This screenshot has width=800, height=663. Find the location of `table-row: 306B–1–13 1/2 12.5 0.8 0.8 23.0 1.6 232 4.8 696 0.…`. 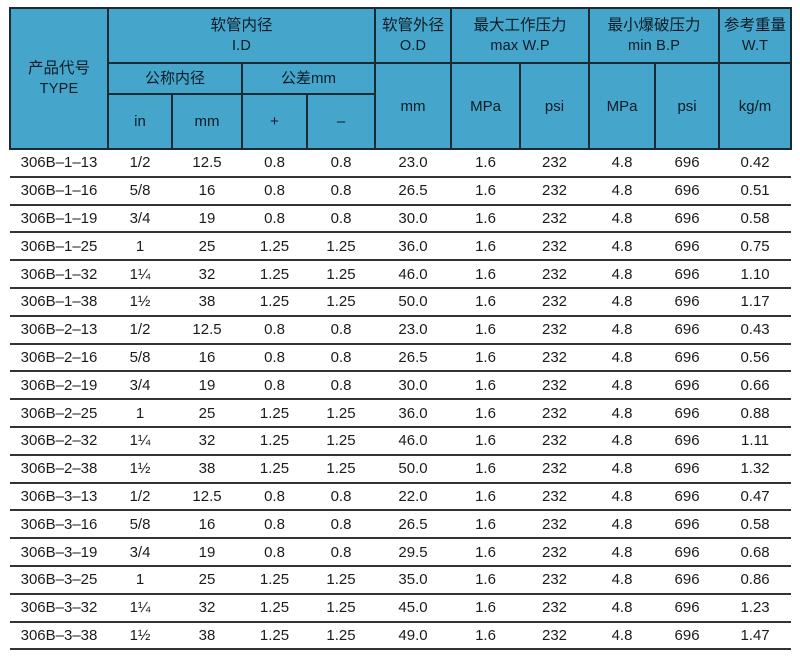

table-row: 306B–1–13 1/2 12.5 0.8 0.8 23.0 1.6 232 4.8 696 0.… is located at coordinates (401, 163).